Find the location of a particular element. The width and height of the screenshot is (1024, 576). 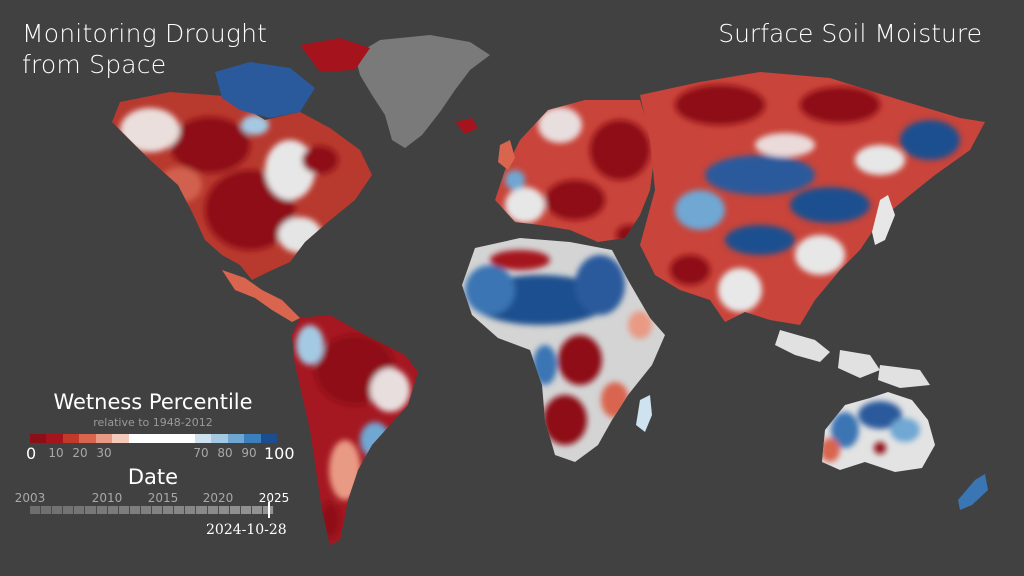

southeast-asia-islands is located at coordinates (852, 359).